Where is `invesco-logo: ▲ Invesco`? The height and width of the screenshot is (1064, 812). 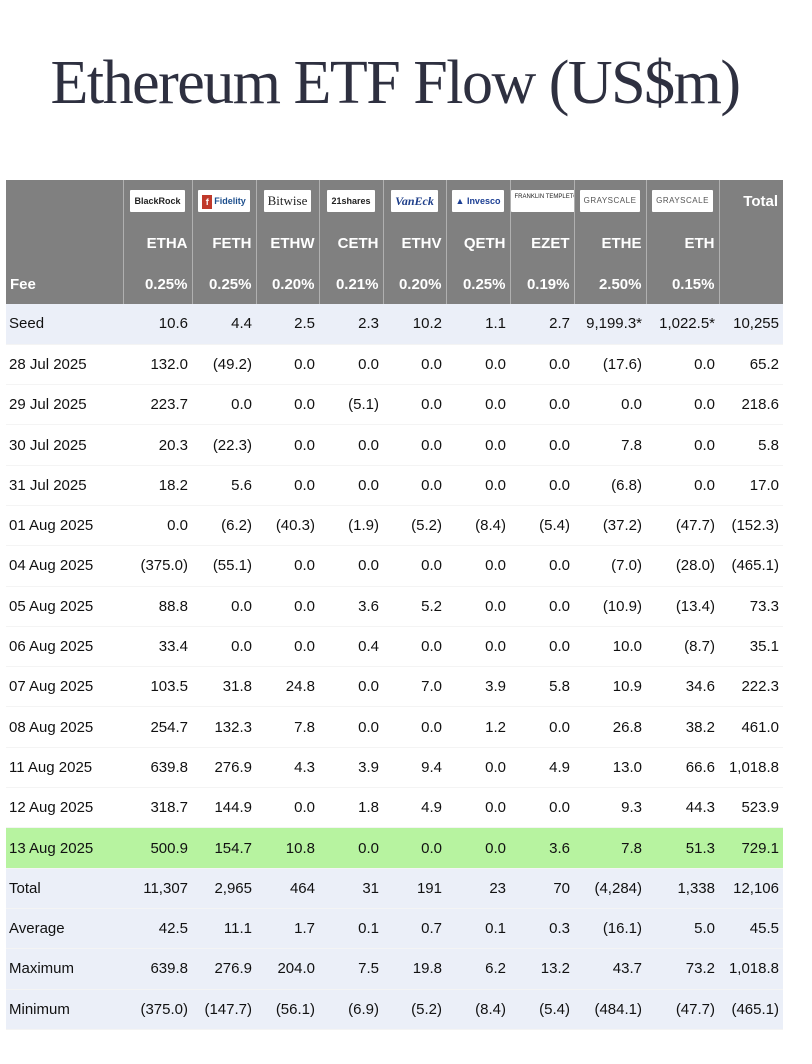
invesco-logo: ▲ Invesco is located at coordinates (478, 201).